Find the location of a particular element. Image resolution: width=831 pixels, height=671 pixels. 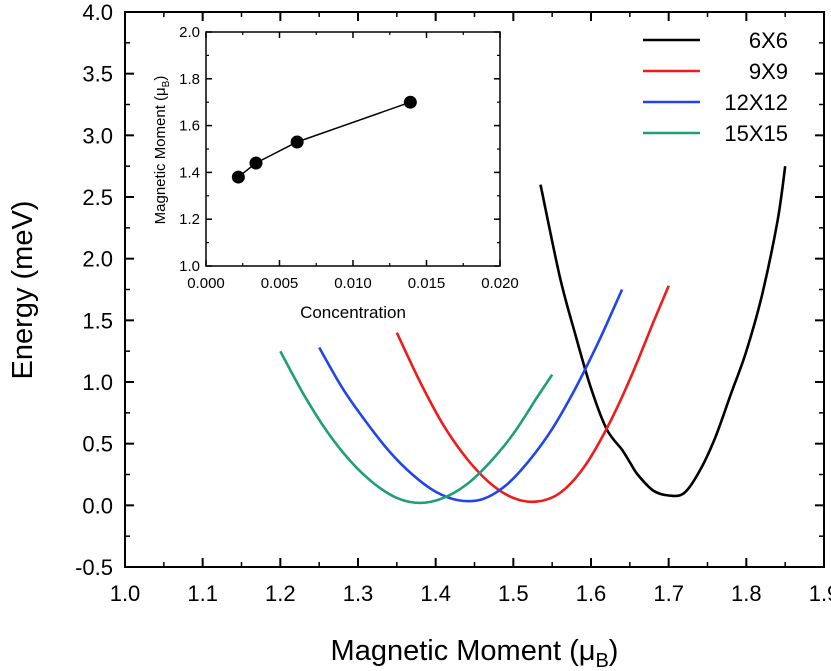

series-line-9X9 is located at coordinates (532, 394).